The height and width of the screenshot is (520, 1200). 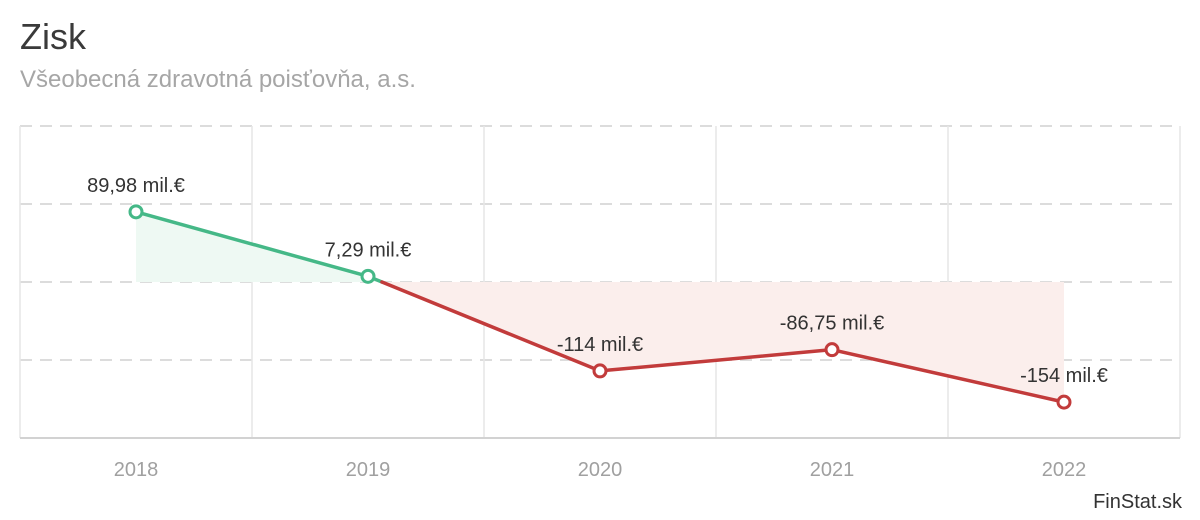 I want to click on source-credit: FinStat.sk, so click(x=1137, y=502).